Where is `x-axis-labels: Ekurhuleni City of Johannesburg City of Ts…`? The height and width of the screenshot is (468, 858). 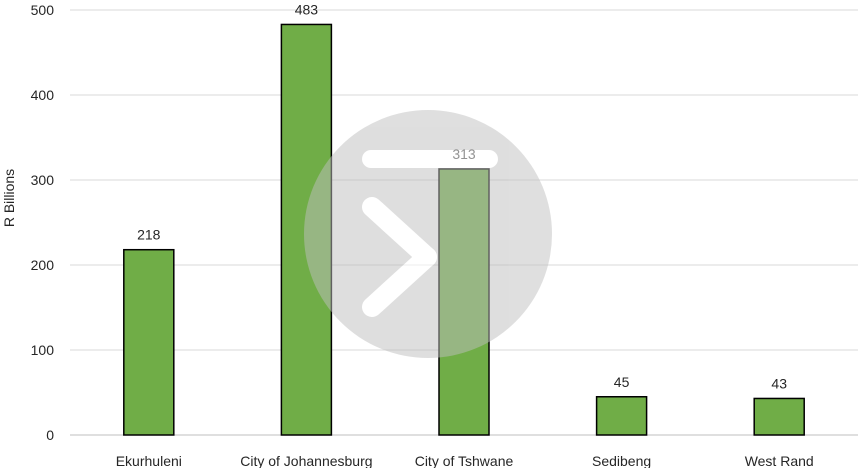
x-axis-labels: Ekurhuleni City of Johannesburg City of Ts… is located at coordinates (465, 460).